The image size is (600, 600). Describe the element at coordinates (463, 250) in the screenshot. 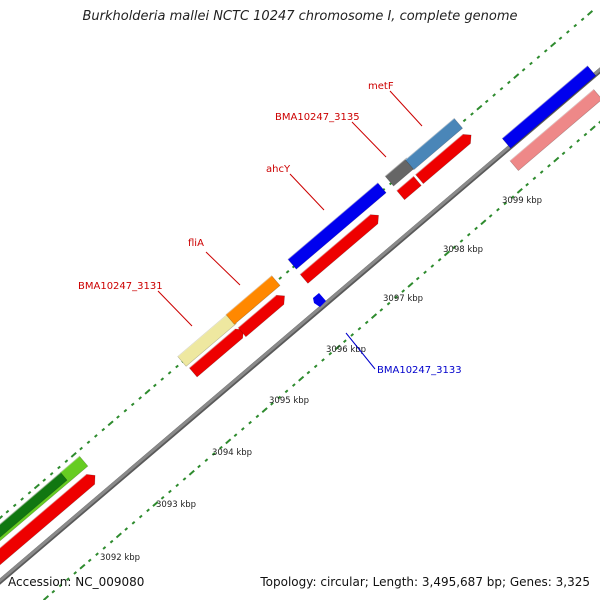

I see `scale-label: 3098 kbp` at that location.